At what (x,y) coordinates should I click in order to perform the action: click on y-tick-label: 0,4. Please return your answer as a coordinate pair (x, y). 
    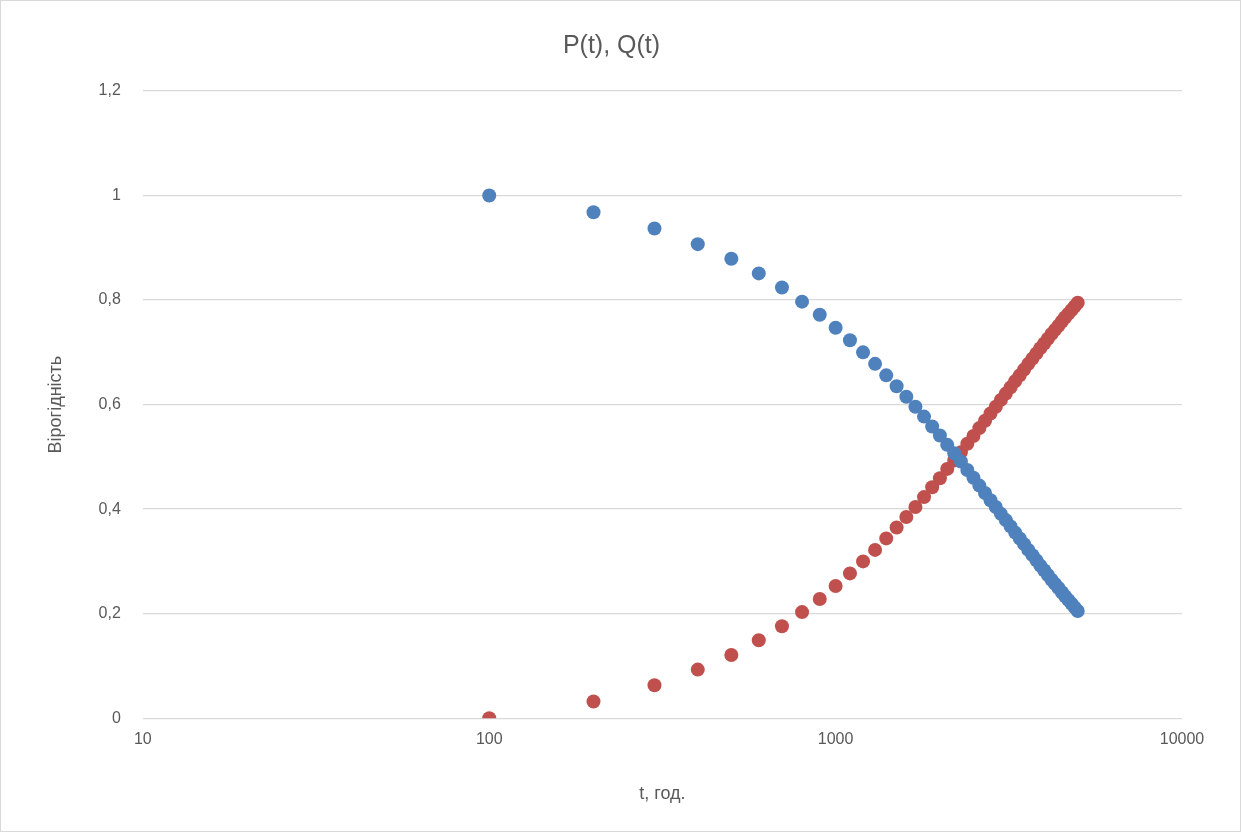
    Looking at the image, I should click on (109, 508).